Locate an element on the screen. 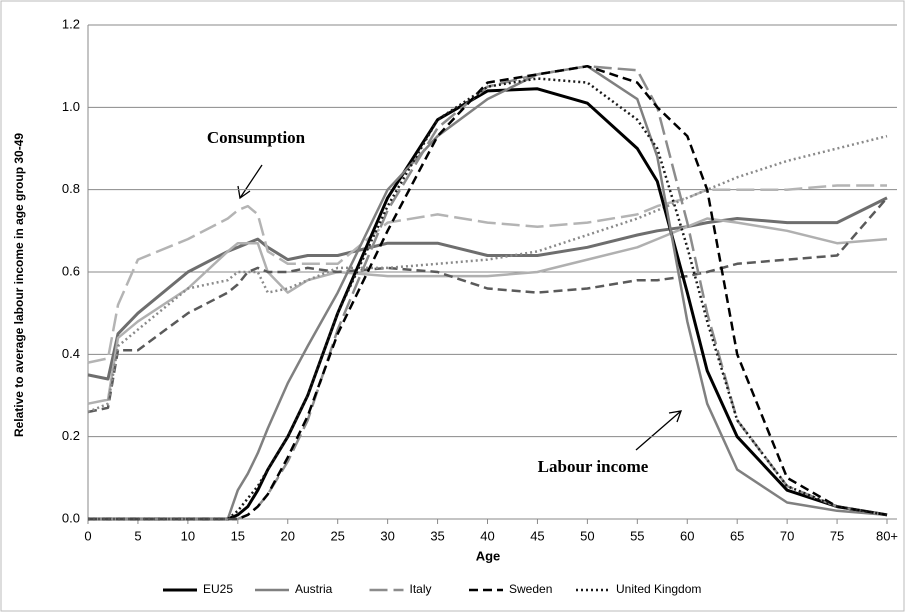  x-tick-label: 55 is located at coordinates (637, 535).